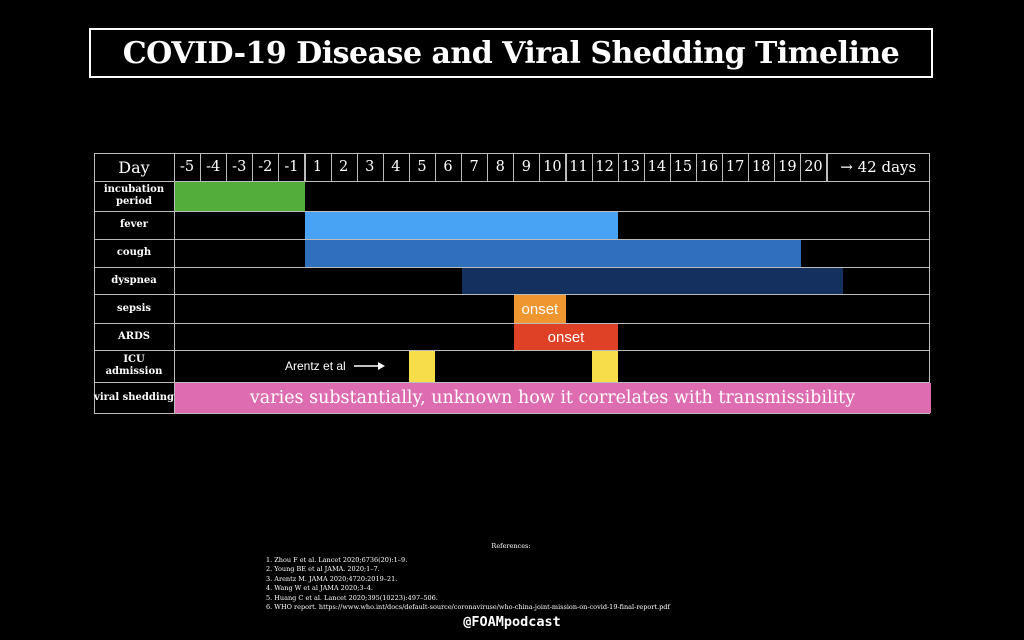  What do you see at coordinates (512, 622) in the screenshot?
I see `podcast-handle: @FOAMpodcast` at bounding box center [512, 622].